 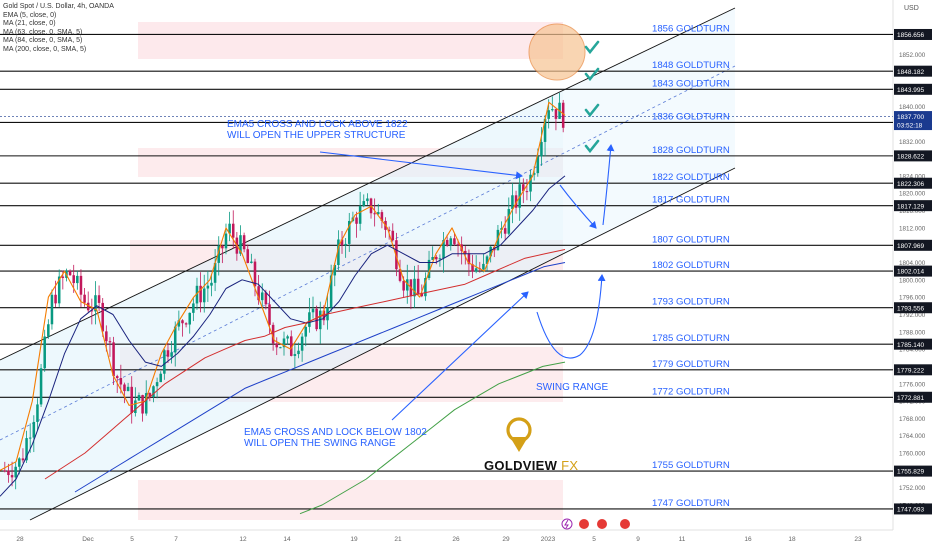 I want to click on goldturn-label: 1843 GOLDTURN, so click(x=691, y=83).